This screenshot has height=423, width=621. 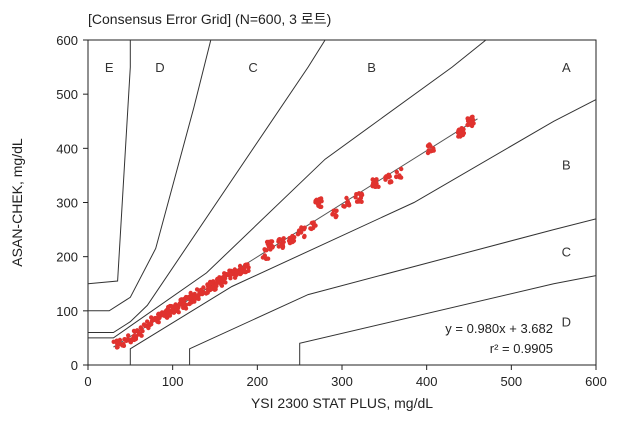 What do you see at coordinates (511, 381) in the screenshot?
I see `x-tick-label: 500` at bounding box center [511, 381].